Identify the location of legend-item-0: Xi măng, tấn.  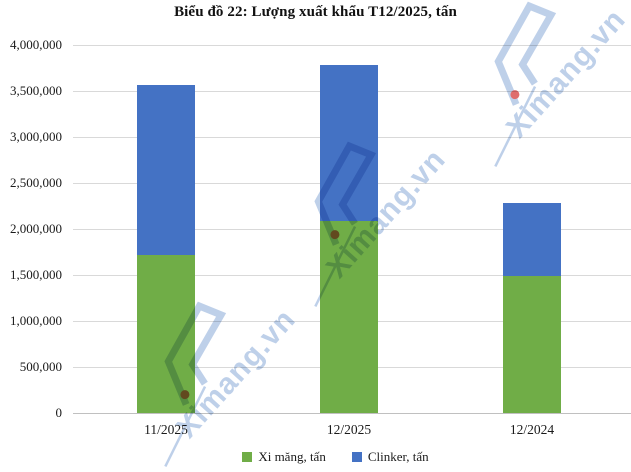
(284, 457).